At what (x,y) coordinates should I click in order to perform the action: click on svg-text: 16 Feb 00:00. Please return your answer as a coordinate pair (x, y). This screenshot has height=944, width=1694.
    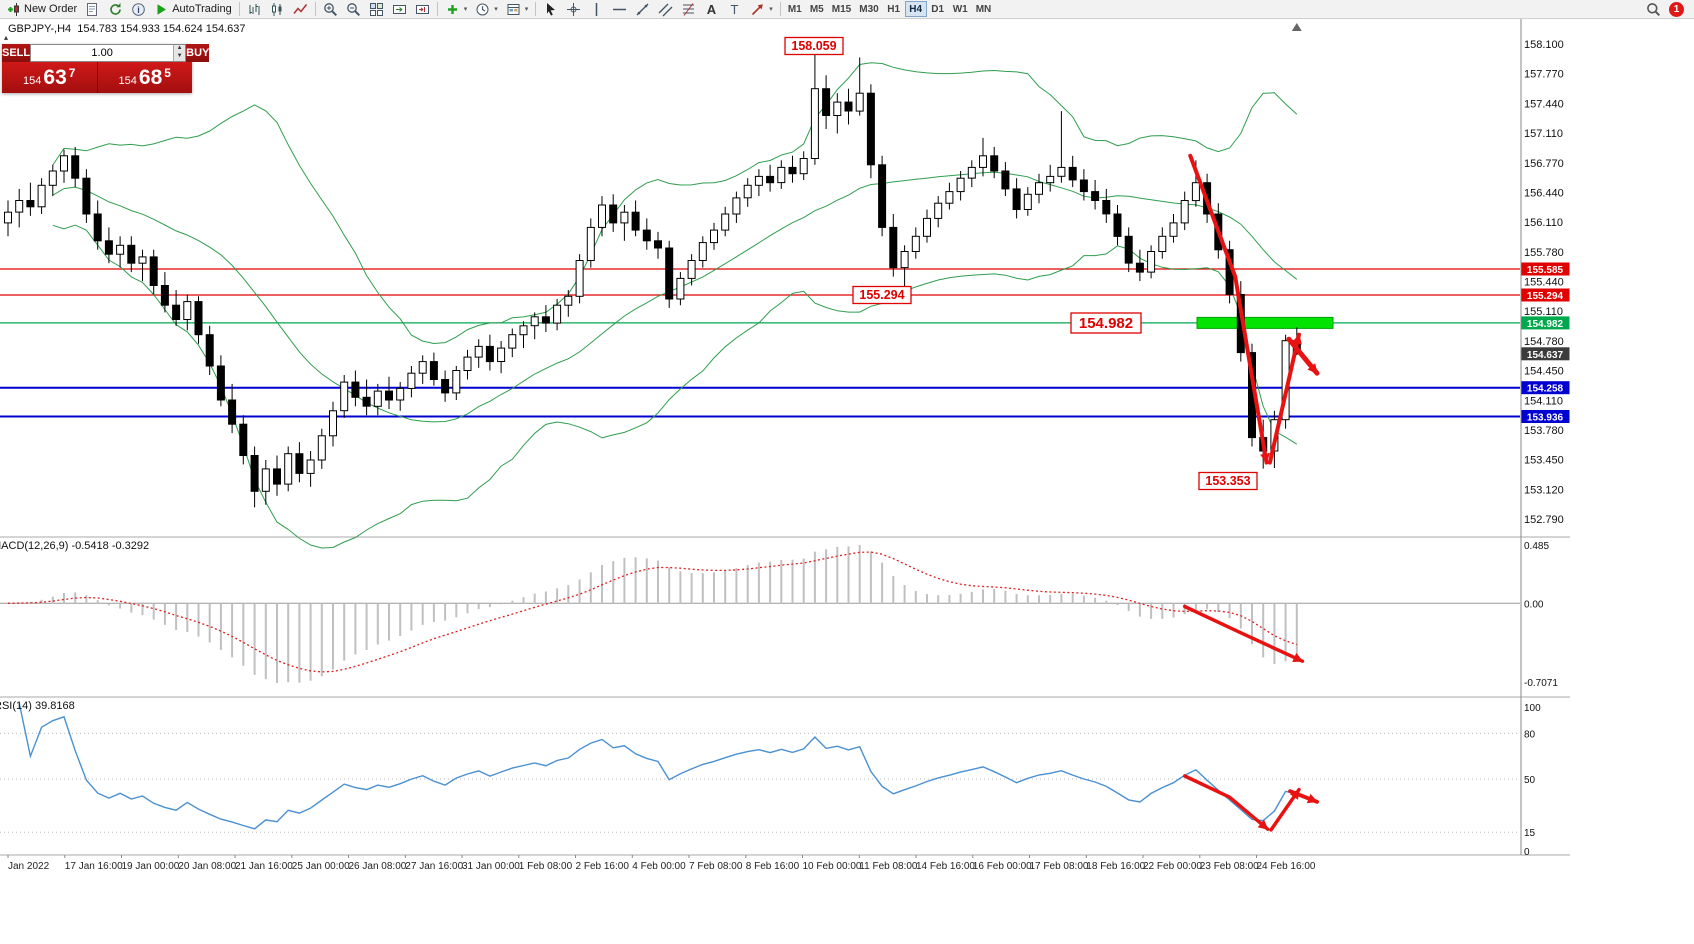
    Looking at the image, I should click on (1002, 866).